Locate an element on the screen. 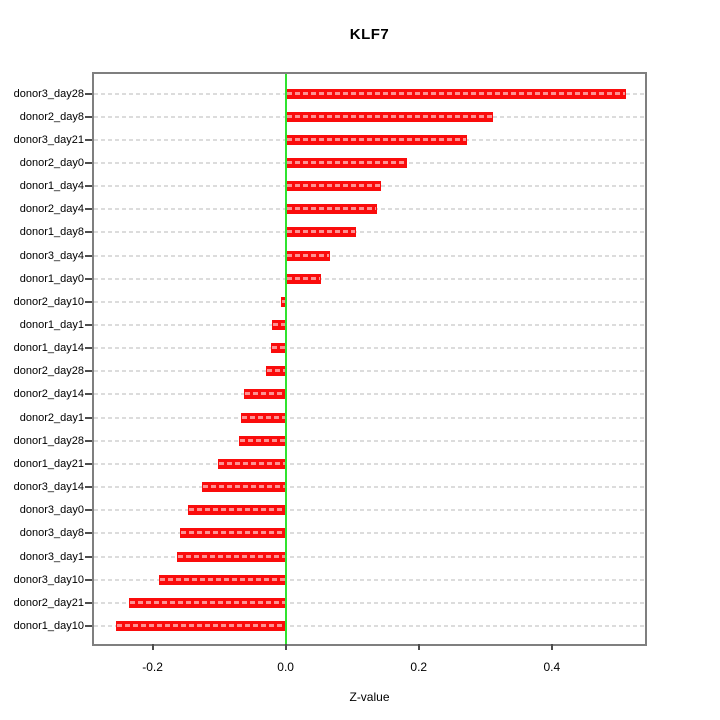 The image size is (720, 720). category-label: donor2_day1 is located at coordinates (51, 417).